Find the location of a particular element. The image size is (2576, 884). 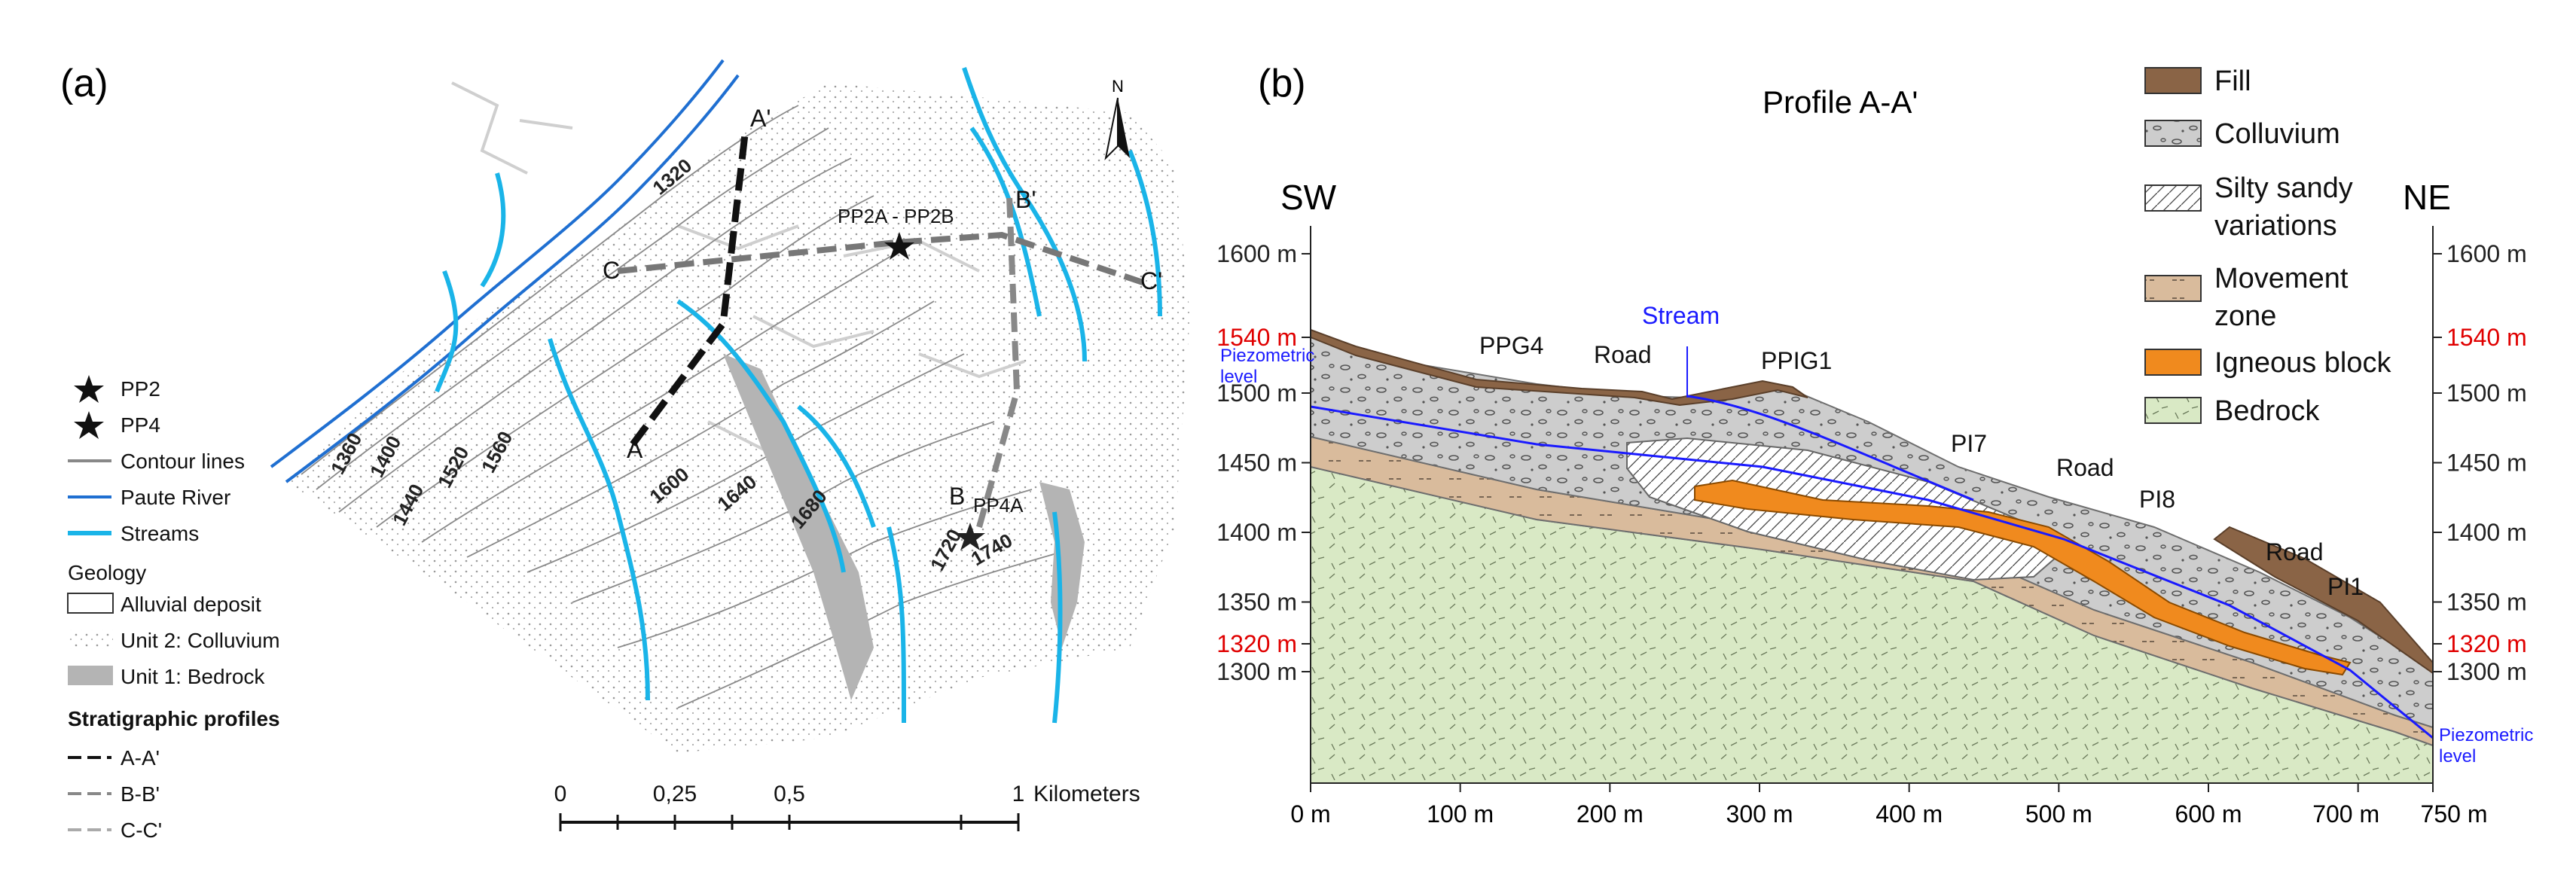

ppg4-label: PPG4 is located at coordinates (1511, 345).